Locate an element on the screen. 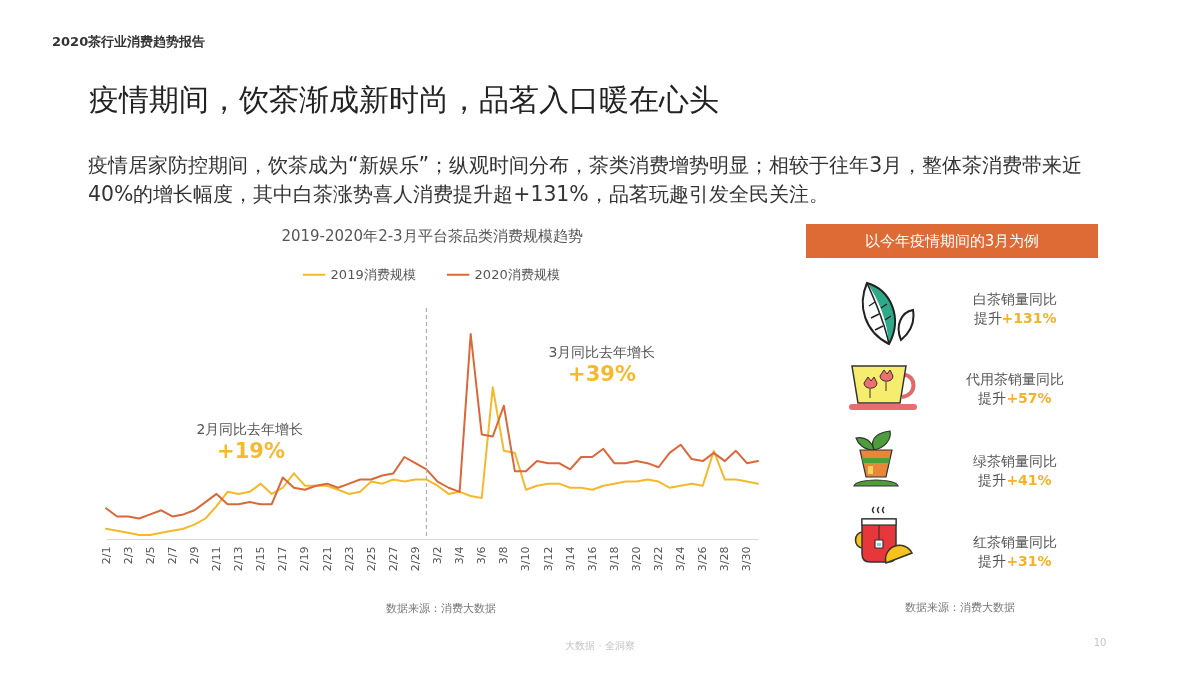 Image resolution: width=1200 pixels, height=675 pixels. text: +41% is located at coordinates (1029, 480).